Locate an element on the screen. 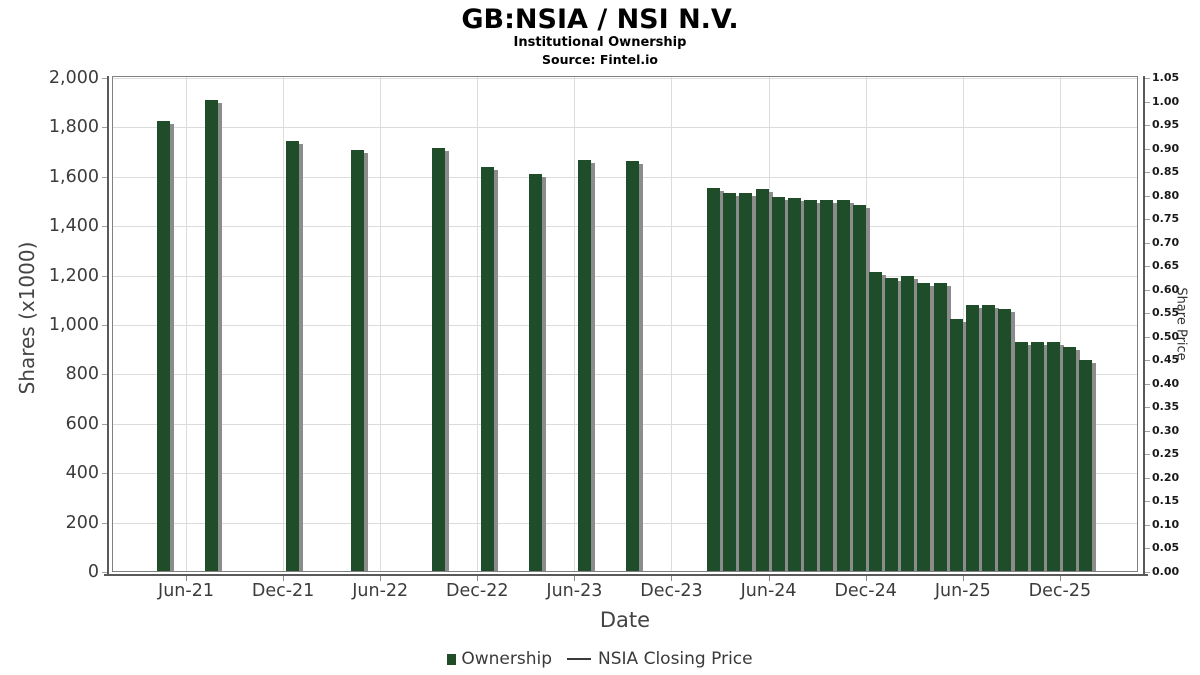 Image resolution: width=1200 pixels, height=675 pixels. y-axis-label-right: Share Price is located at coordinates (1181, 324).